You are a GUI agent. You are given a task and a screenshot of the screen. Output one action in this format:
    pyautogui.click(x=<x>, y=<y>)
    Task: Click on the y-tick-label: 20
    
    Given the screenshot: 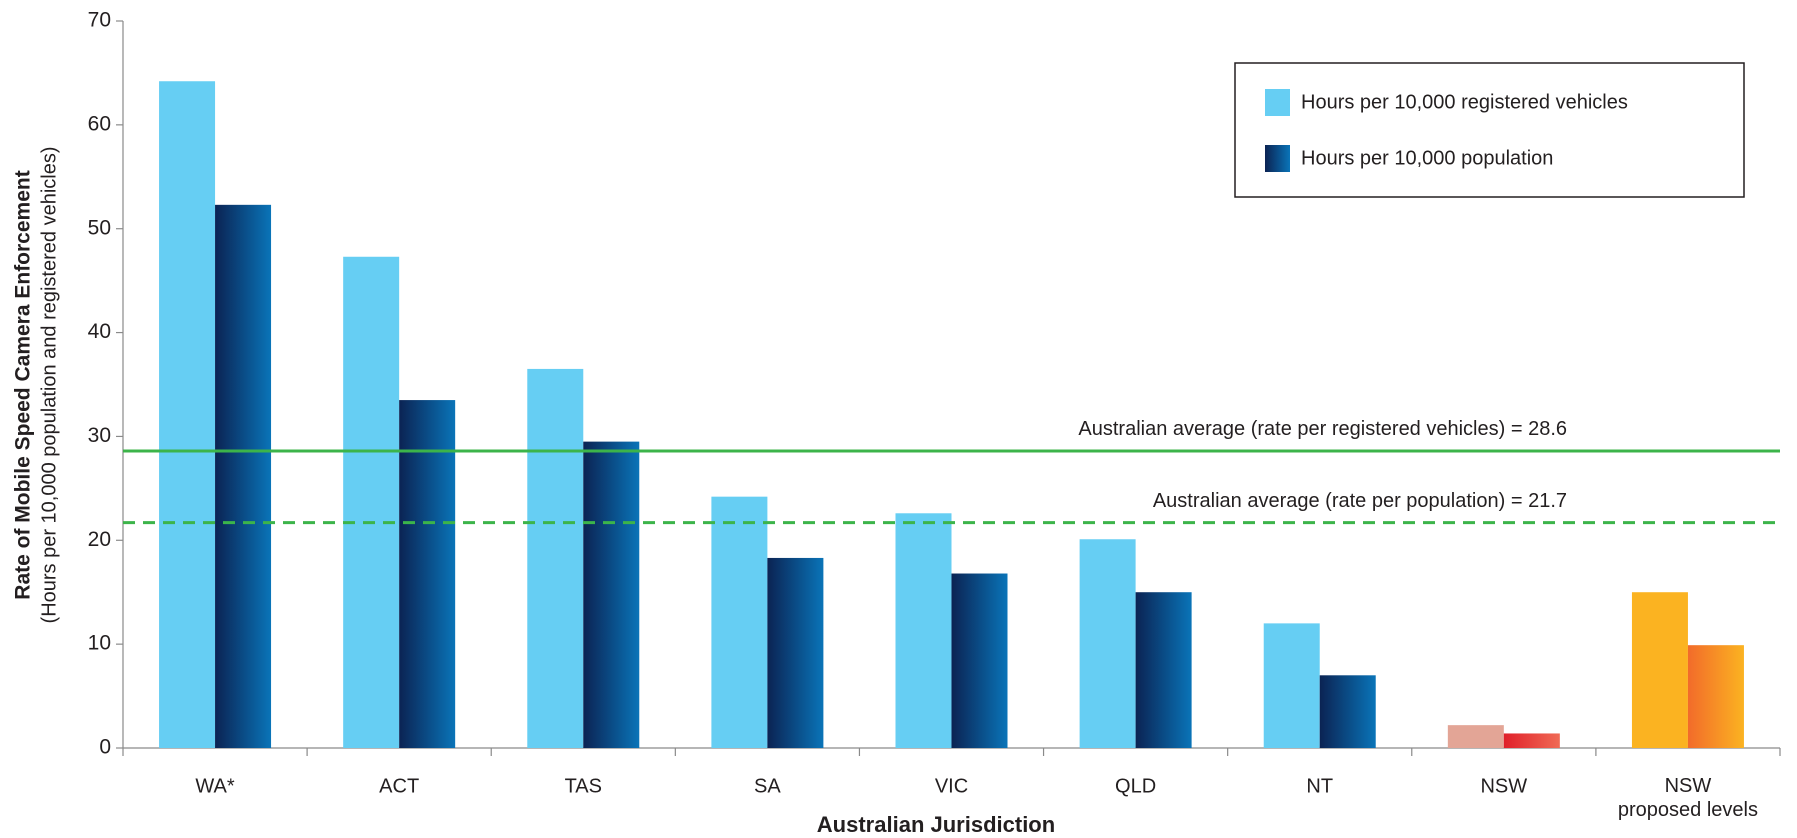 What is the action you would take?
    pyautogui.click(x=99, y=539)
    